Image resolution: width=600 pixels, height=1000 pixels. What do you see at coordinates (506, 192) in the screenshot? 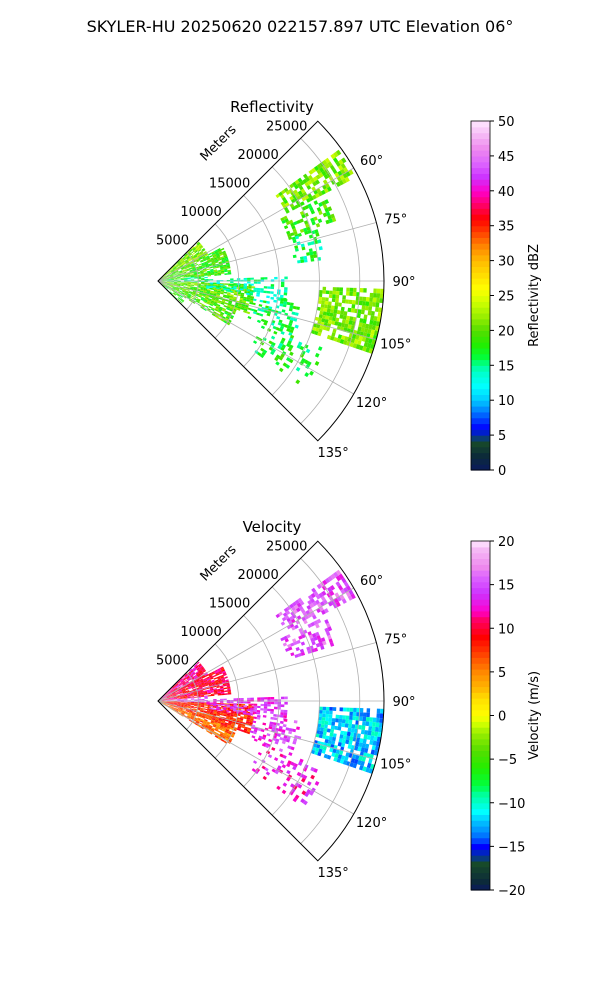
I see `colorbar-tick-label: 40` at bounding box center [506, 192].